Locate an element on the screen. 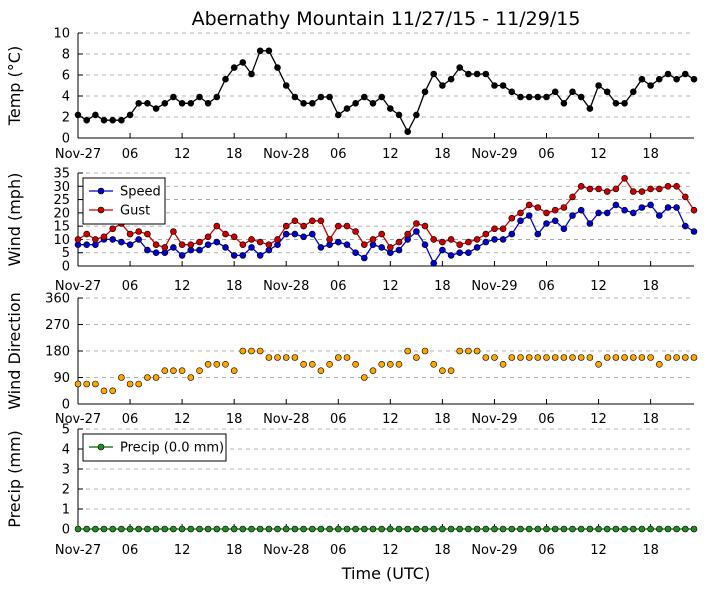  y-tick-label: 4 is located at coordinates (66, 450).